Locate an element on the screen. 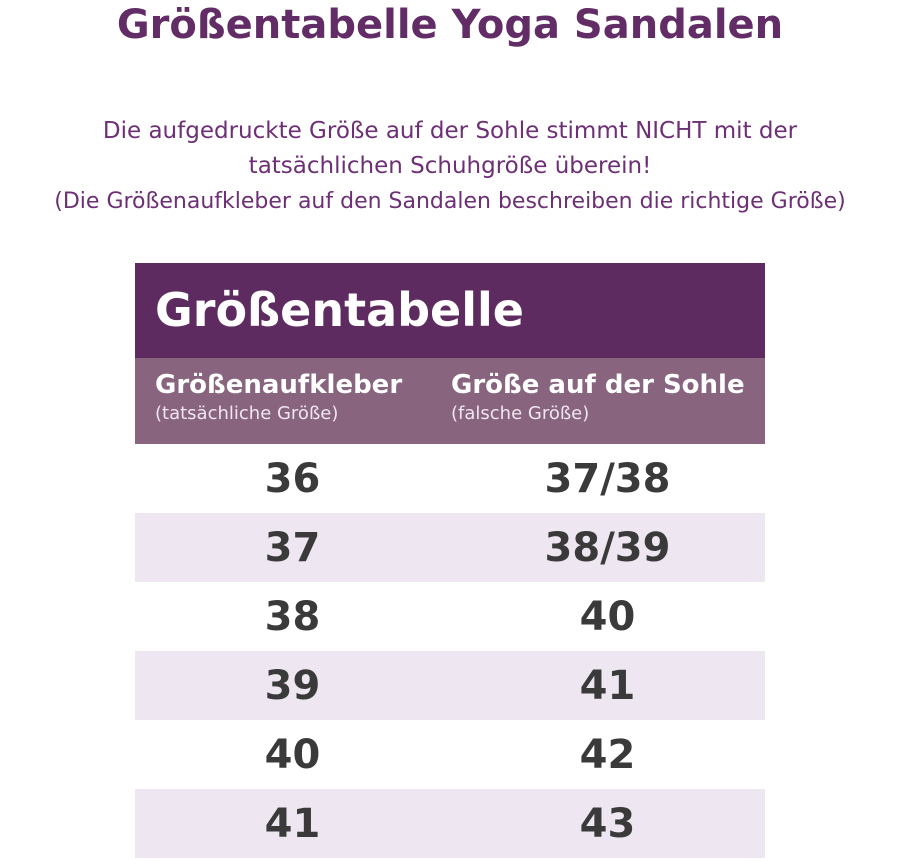 The width and height of the screenshot is (900, 860). table-row: 37 38/39 is located at coordinates (450, 547).